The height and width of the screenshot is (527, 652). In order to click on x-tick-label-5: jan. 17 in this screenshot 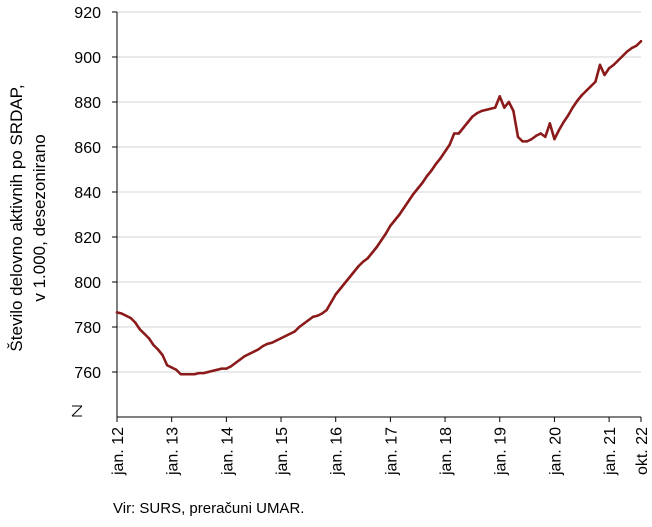, I will do `click(391, 451)`.